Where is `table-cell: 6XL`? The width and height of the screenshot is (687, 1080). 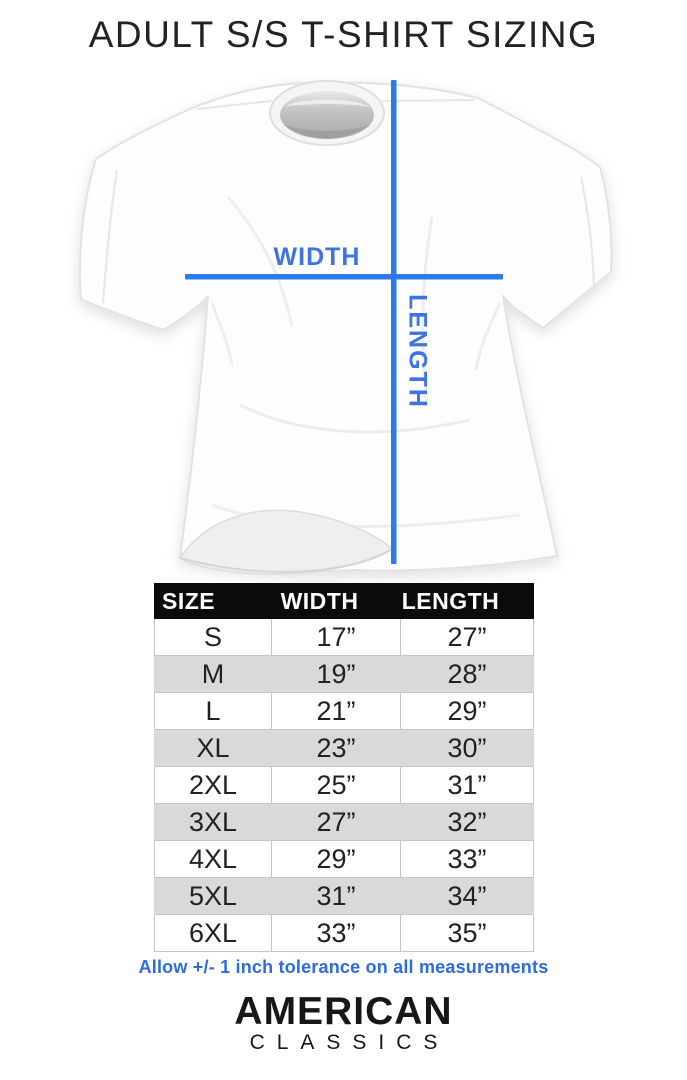 table-cell: 6XL is located at coordinates (213, 933).